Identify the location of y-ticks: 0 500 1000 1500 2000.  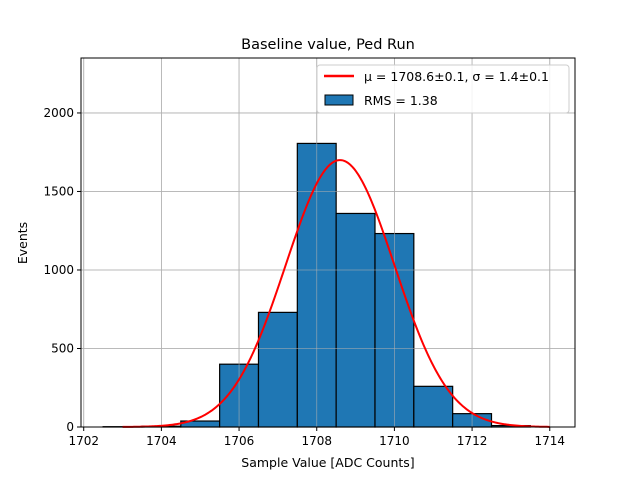
(62, 270).